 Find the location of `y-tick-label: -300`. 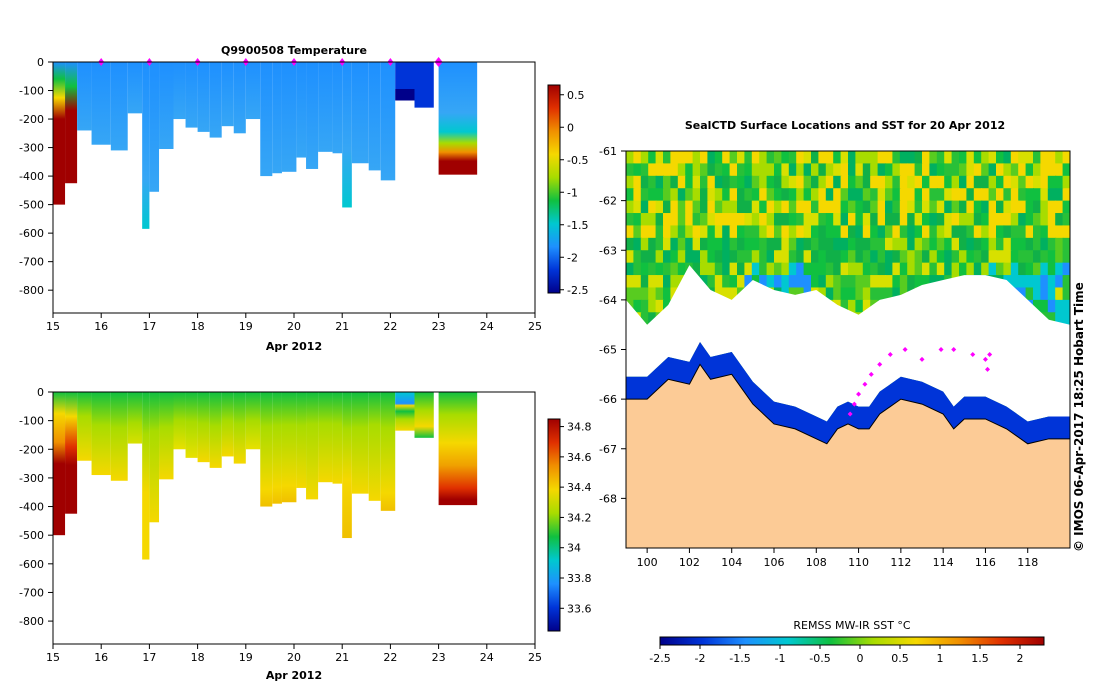

y-tick-label: -300 is located at coordinates (31, 148).